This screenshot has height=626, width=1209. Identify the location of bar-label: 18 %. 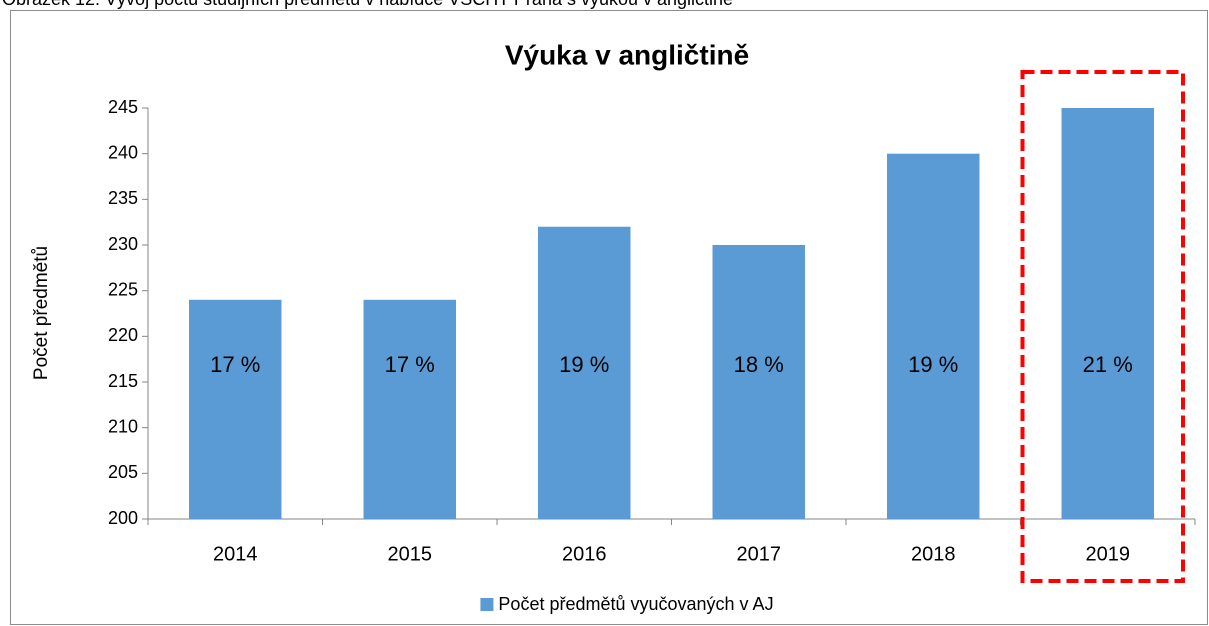
(759, 364).